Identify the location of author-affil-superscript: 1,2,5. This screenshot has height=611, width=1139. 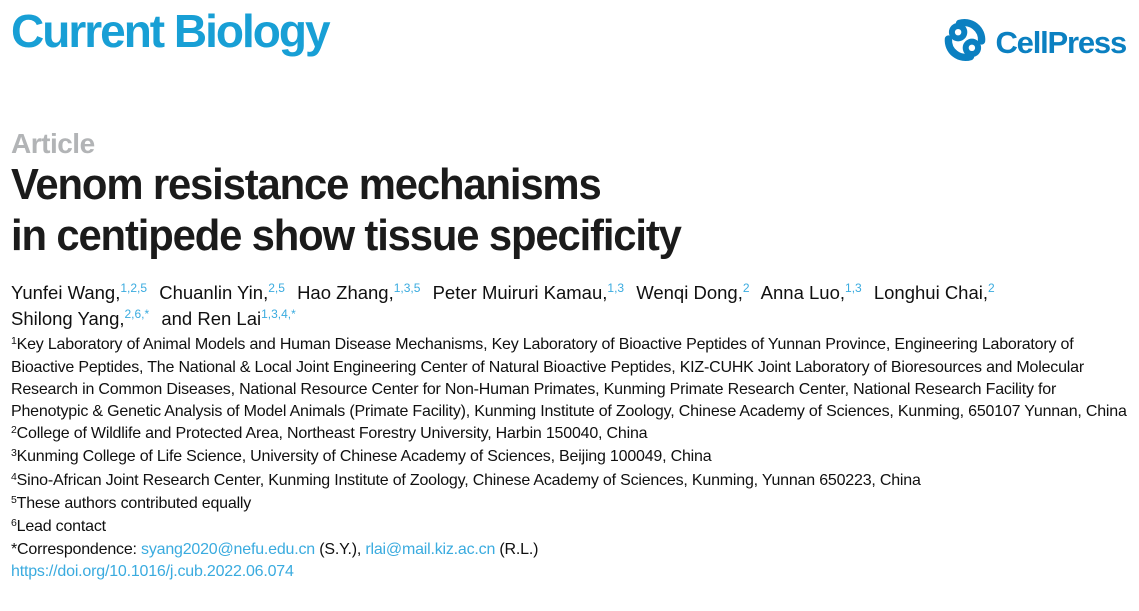
(134, 288).